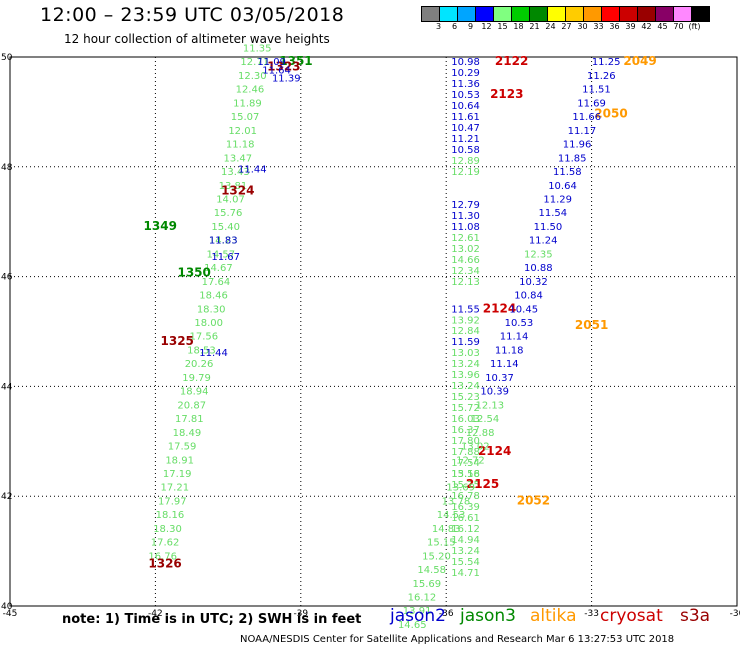 The image size is (740, 650). Describe the element at coordinates (164, 564) in the screenshot. I see `pass-id-label: 1326` at that location.